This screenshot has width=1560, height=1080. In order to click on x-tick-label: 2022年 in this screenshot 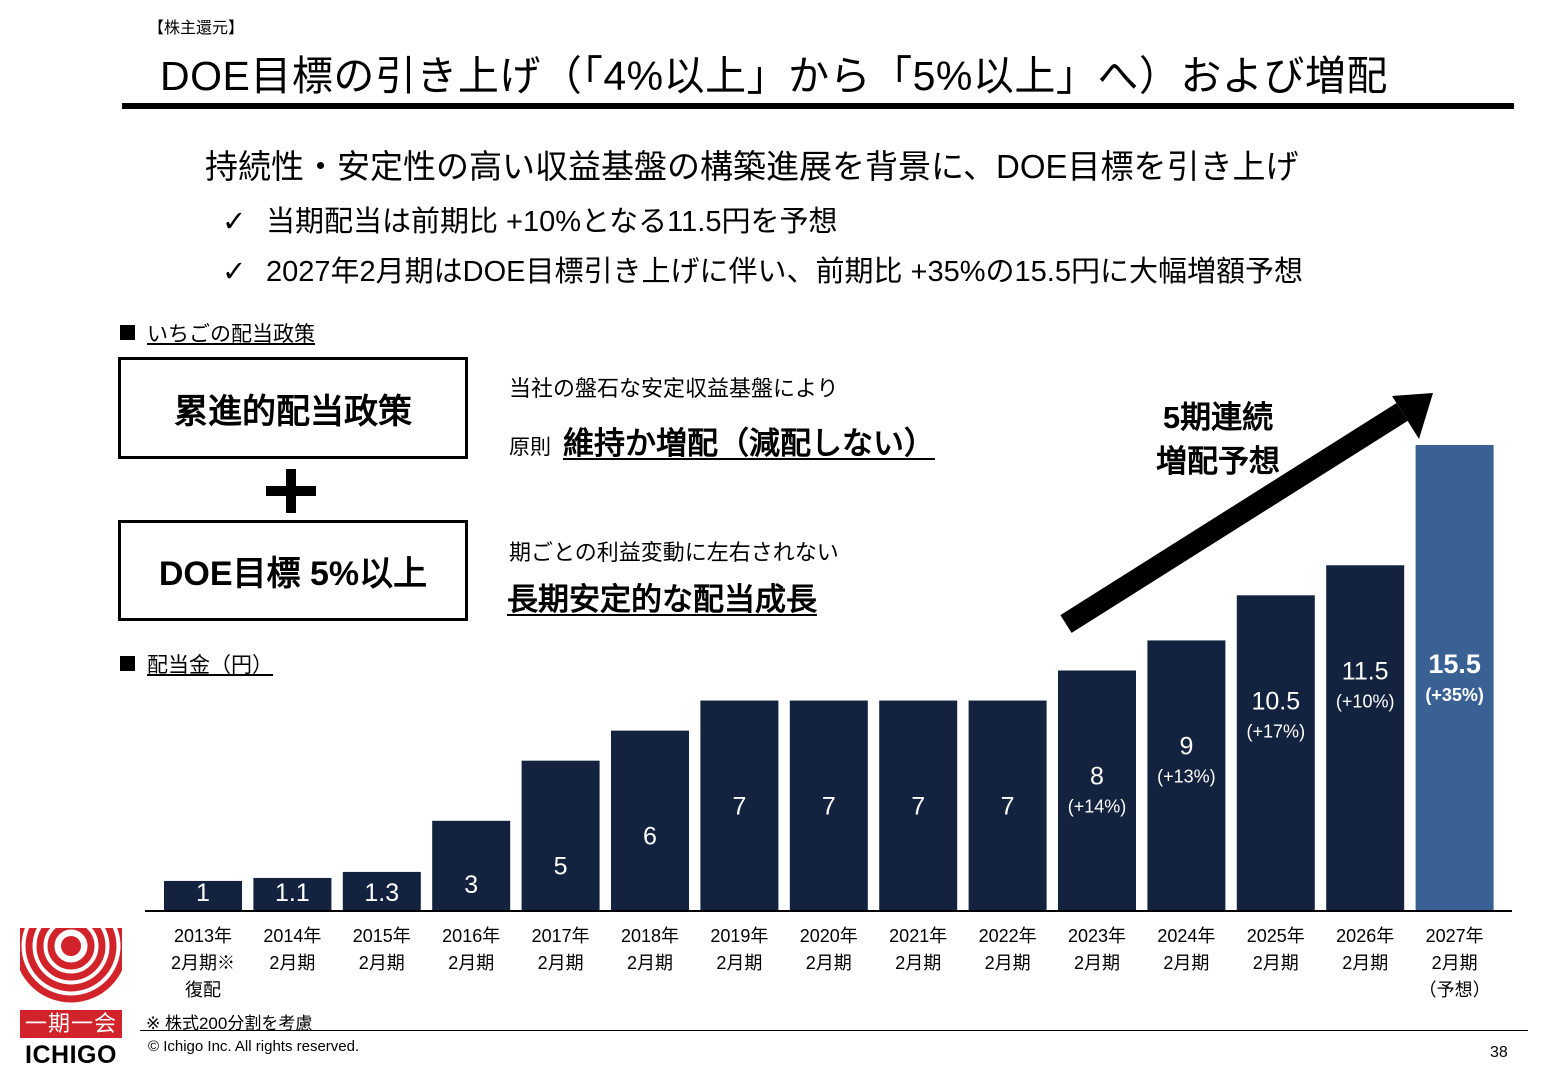, I will do `click(1008, 936)`.